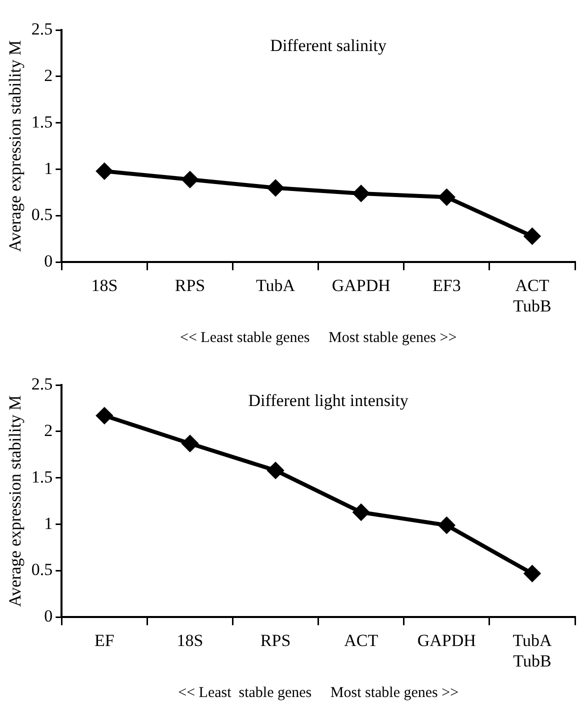  What do you see at coordinates (328, 45) in the screenshot?
I see `chart-title: Different salinity` at bounding box center [328, 45].